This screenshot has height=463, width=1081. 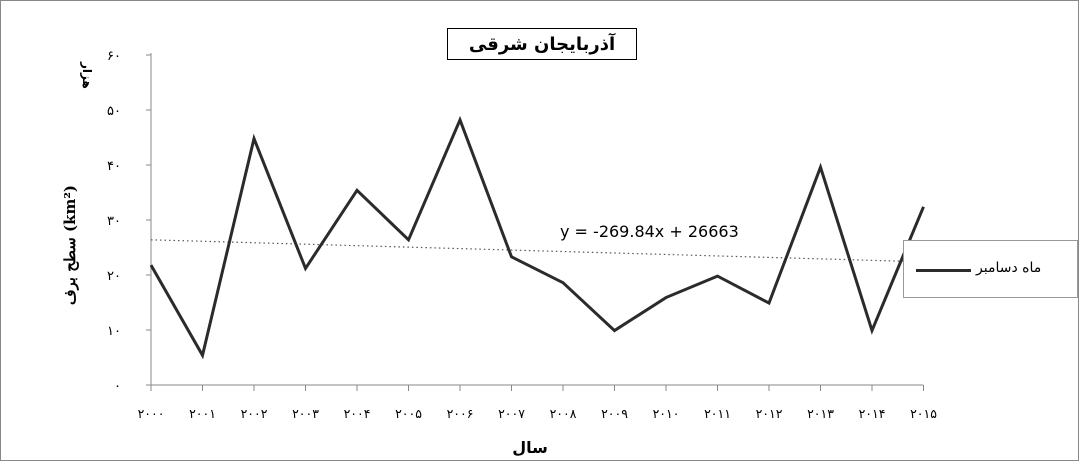 What do you see at coordinates (820, 413) in the screenshot?
I see `x-tick-label: ۲۰۱۳` at bounding box center [820, 413].